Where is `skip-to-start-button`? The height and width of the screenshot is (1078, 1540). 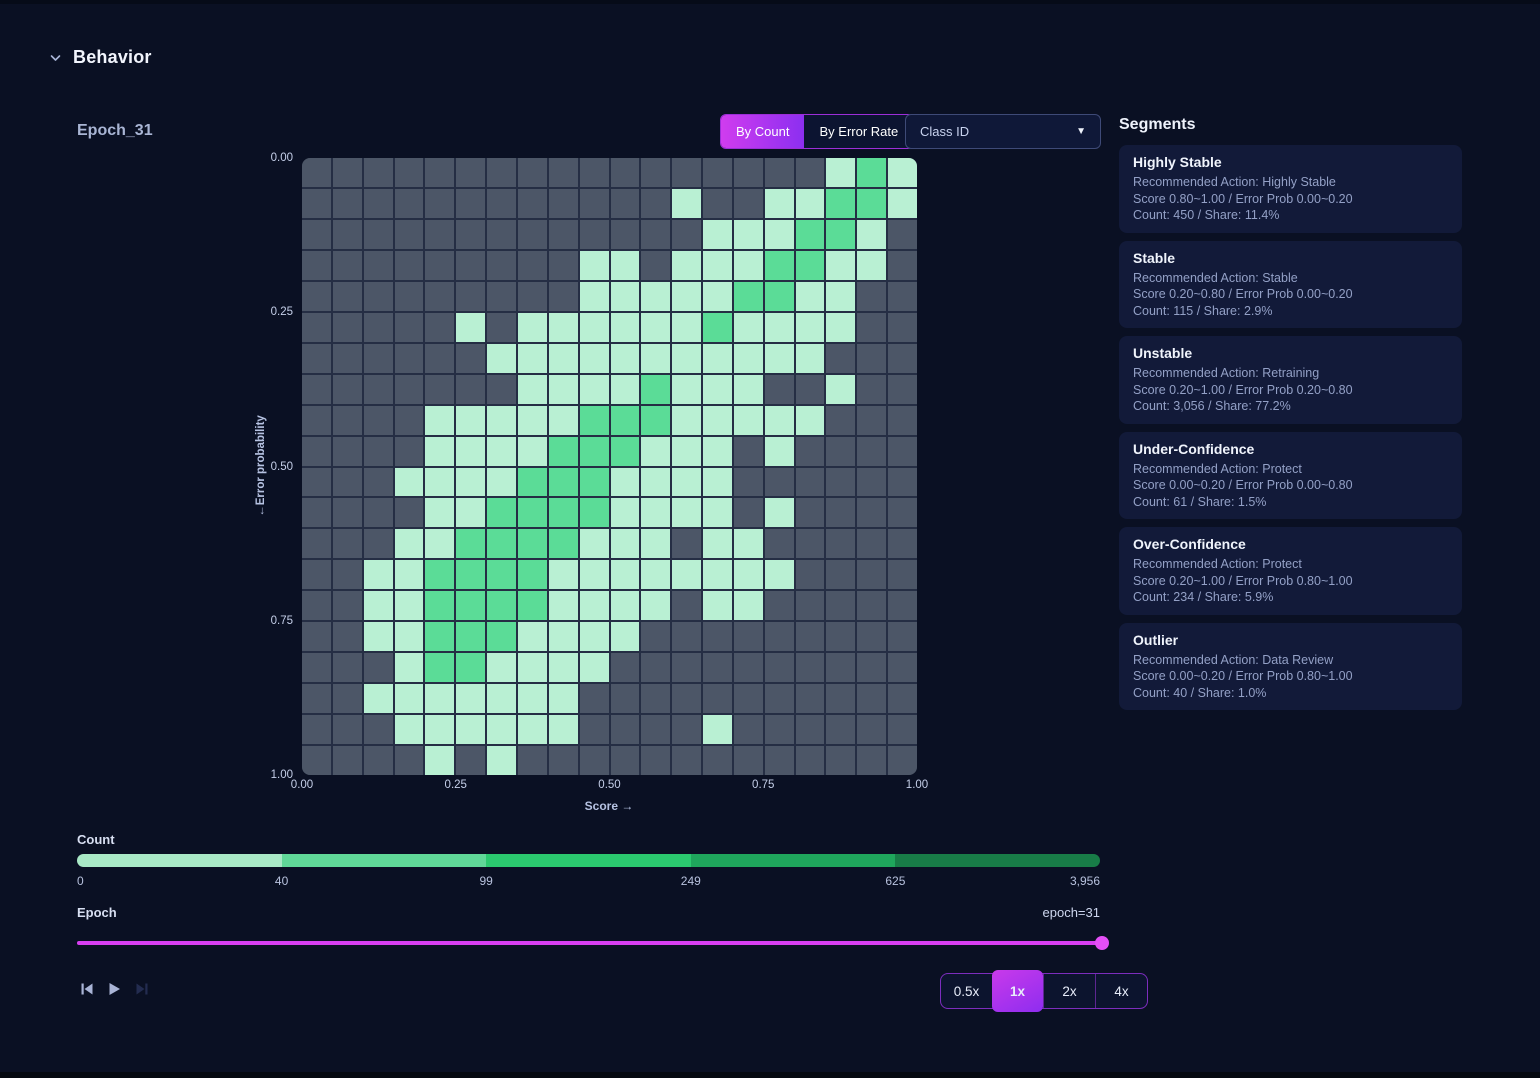 skip-to-start-button is located at coordinates (87, 989).